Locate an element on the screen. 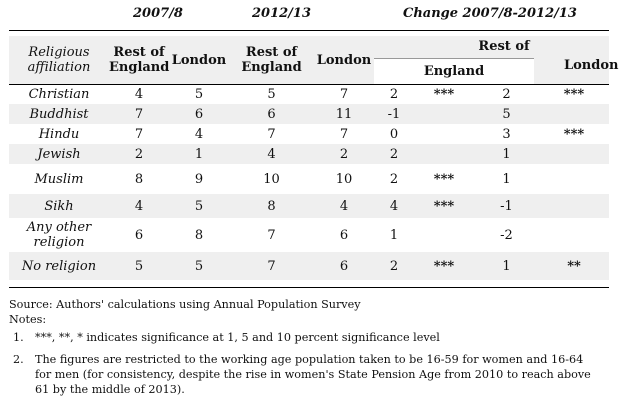 This screenshot has height=401, width=619. note-number: 2. is located at coordinates (18, 359).